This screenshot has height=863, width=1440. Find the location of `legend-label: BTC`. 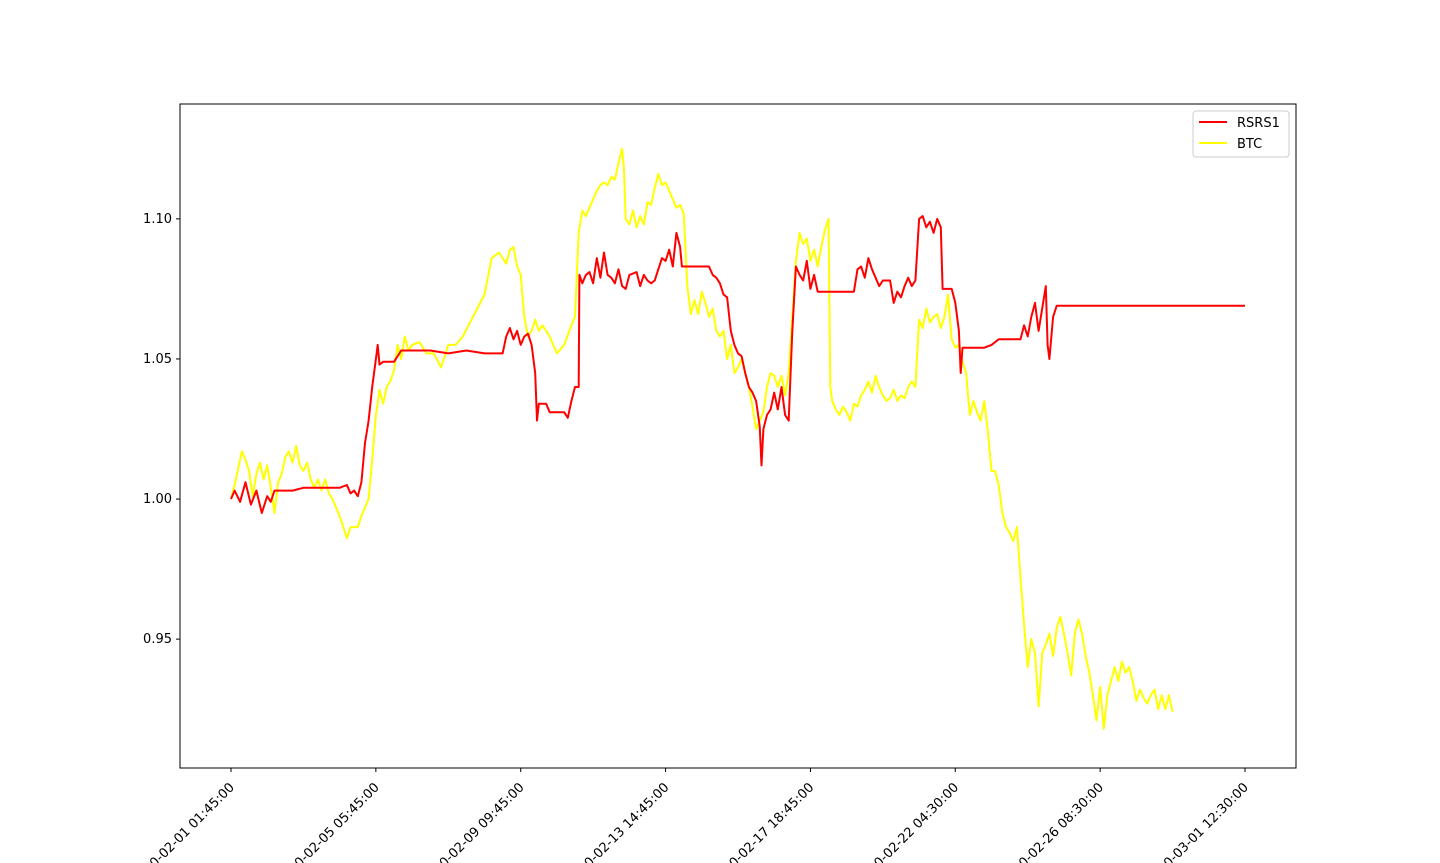

legend-label: BTC is located at coordinates (1249, 144).